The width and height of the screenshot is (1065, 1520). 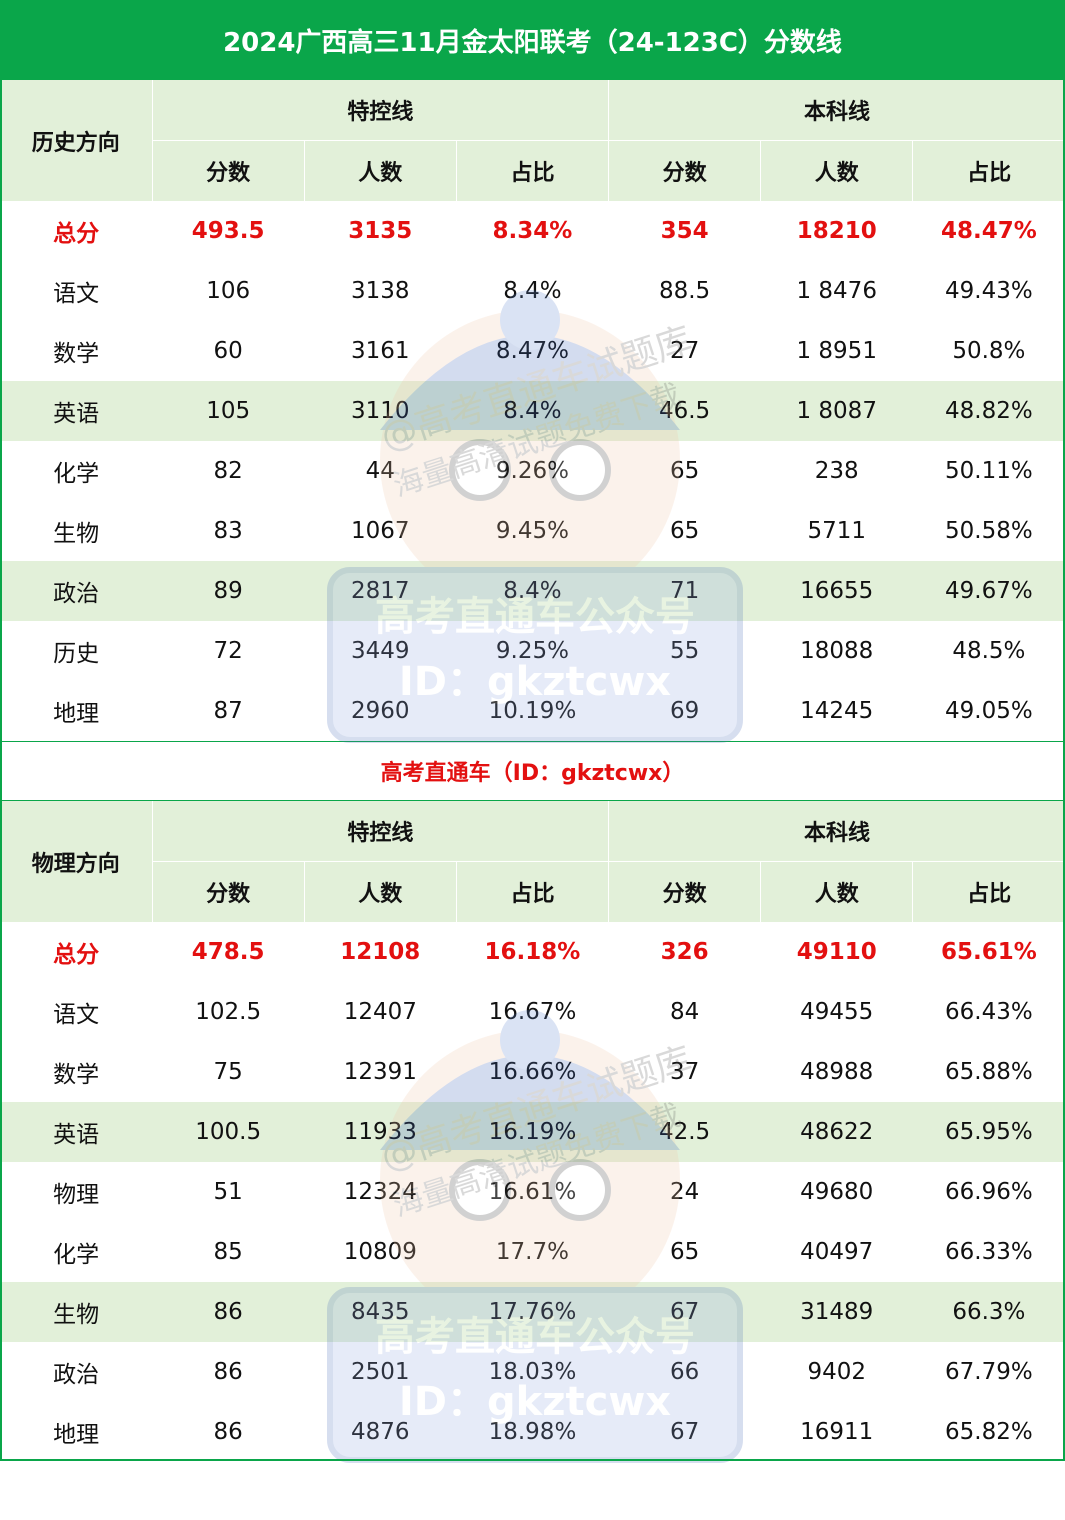 I want to click on special-ratio-cell: 9.25%, so click(x=532, y=651).